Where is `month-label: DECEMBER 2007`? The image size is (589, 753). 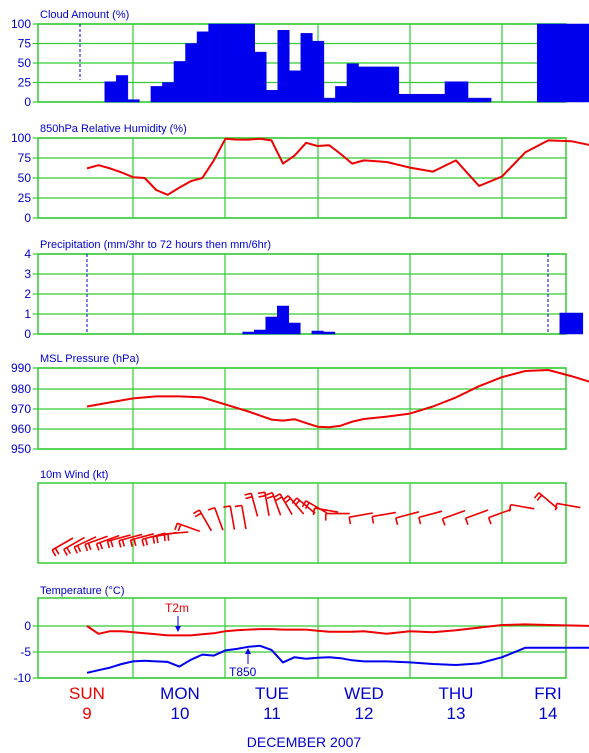 month-label: DECEMBER 2007 is located at coordinates (304, 742).